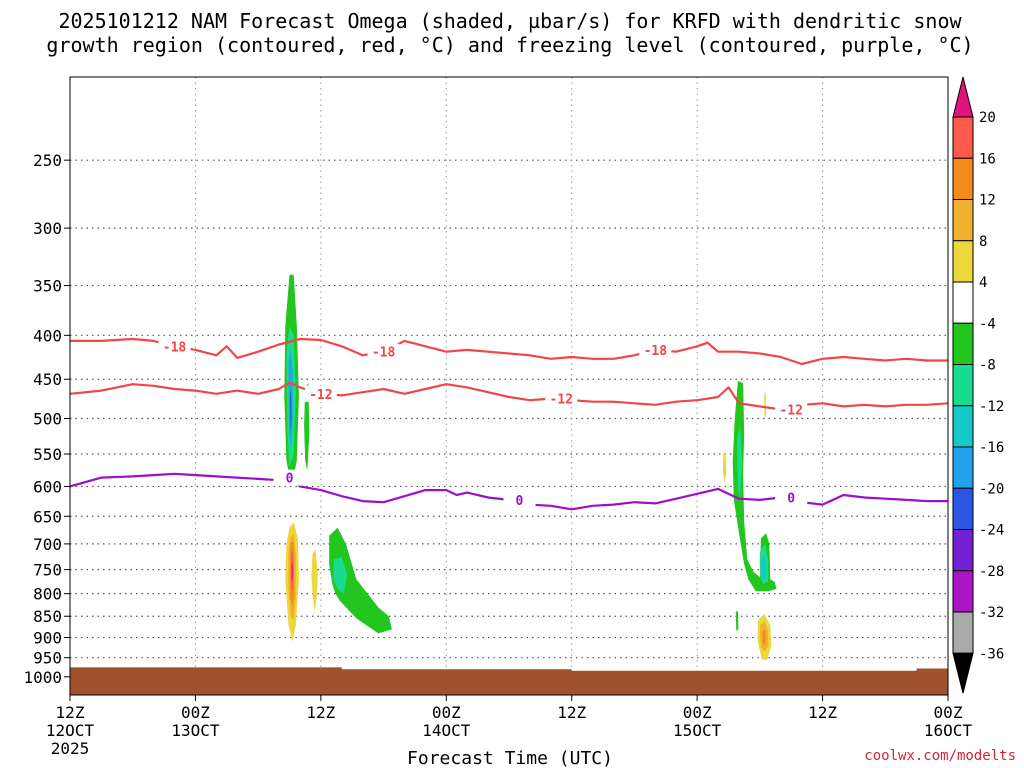 The width and height of the screenshot is (1024, 768). What do you see at coordinates (948, 730) in the screenshot?
I see `x-tick-label: 16OCT` at bounding box center [948, 730].